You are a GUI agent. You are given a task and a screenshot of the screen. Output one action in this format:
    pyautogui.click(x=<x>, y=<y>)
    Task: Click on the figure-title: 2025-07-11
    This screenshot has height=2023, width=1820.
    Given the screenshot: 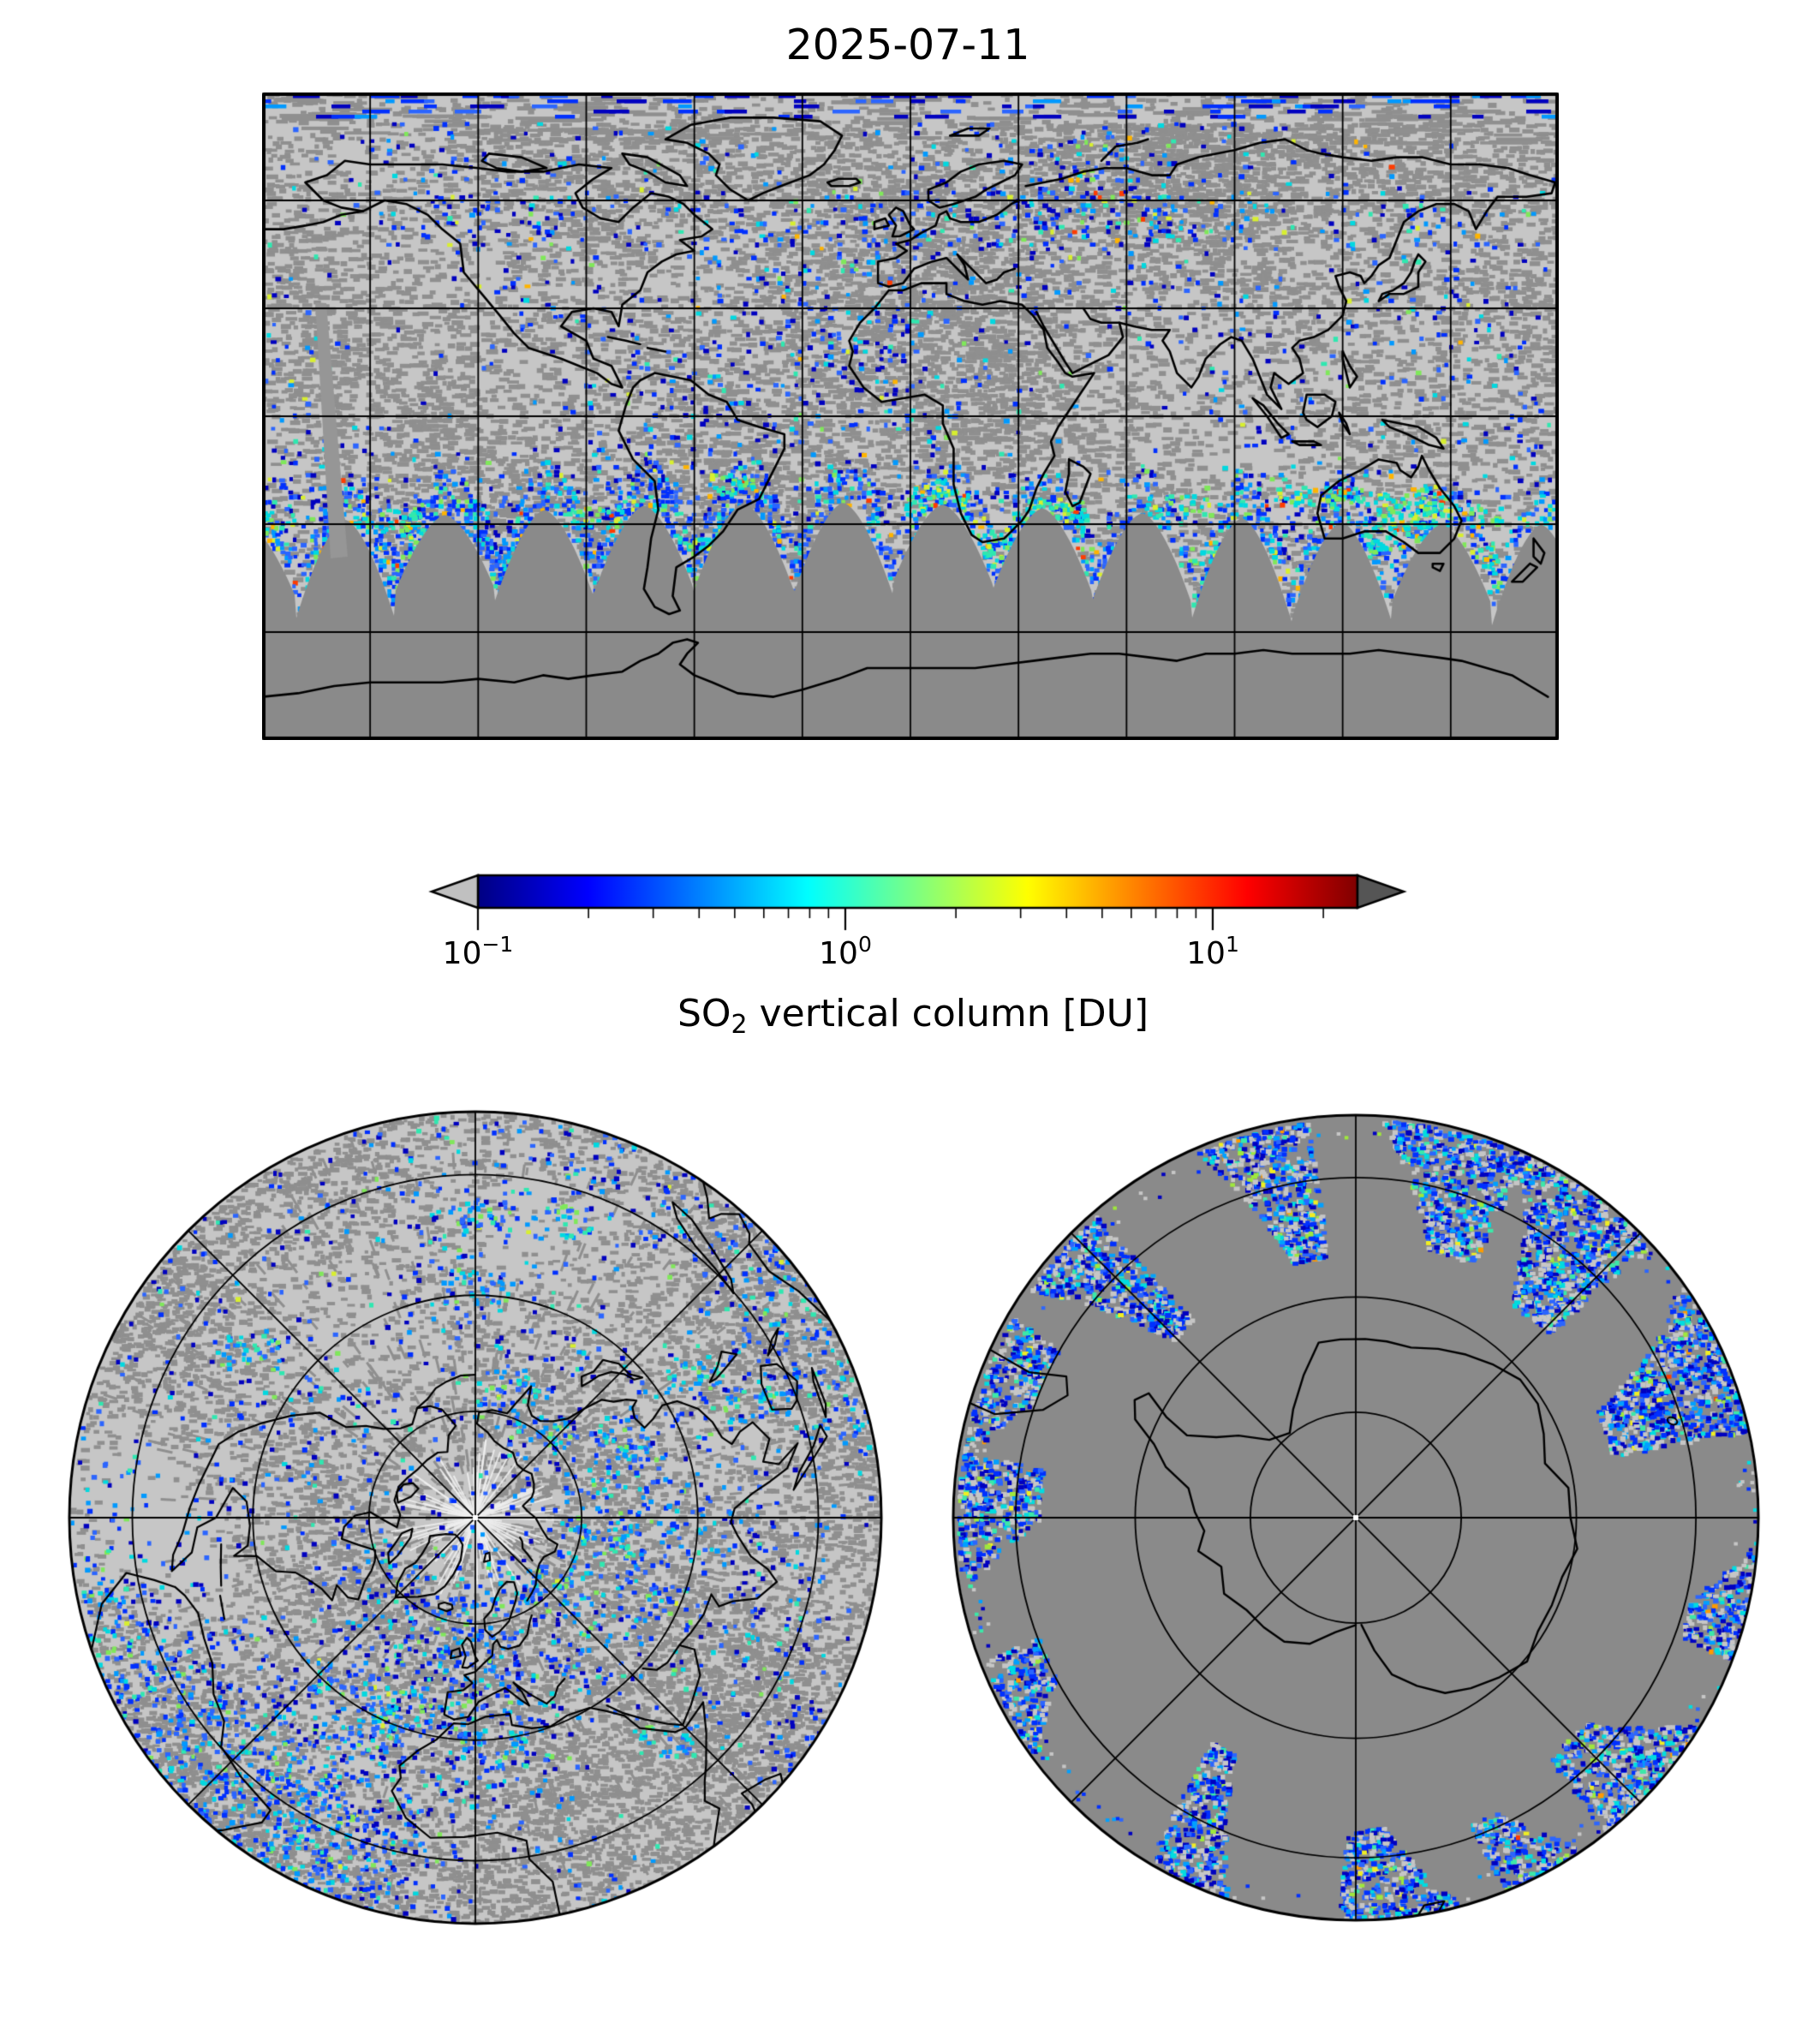 What is the action you would take?
    pyautogui.click(x=907, y=45)
    